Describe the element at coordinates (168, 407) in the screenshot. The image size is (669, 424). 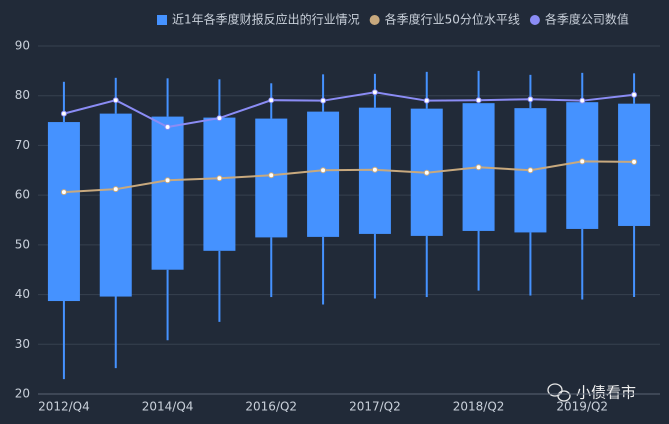
I see `x-tick-label: 2014/Q4` at that location.